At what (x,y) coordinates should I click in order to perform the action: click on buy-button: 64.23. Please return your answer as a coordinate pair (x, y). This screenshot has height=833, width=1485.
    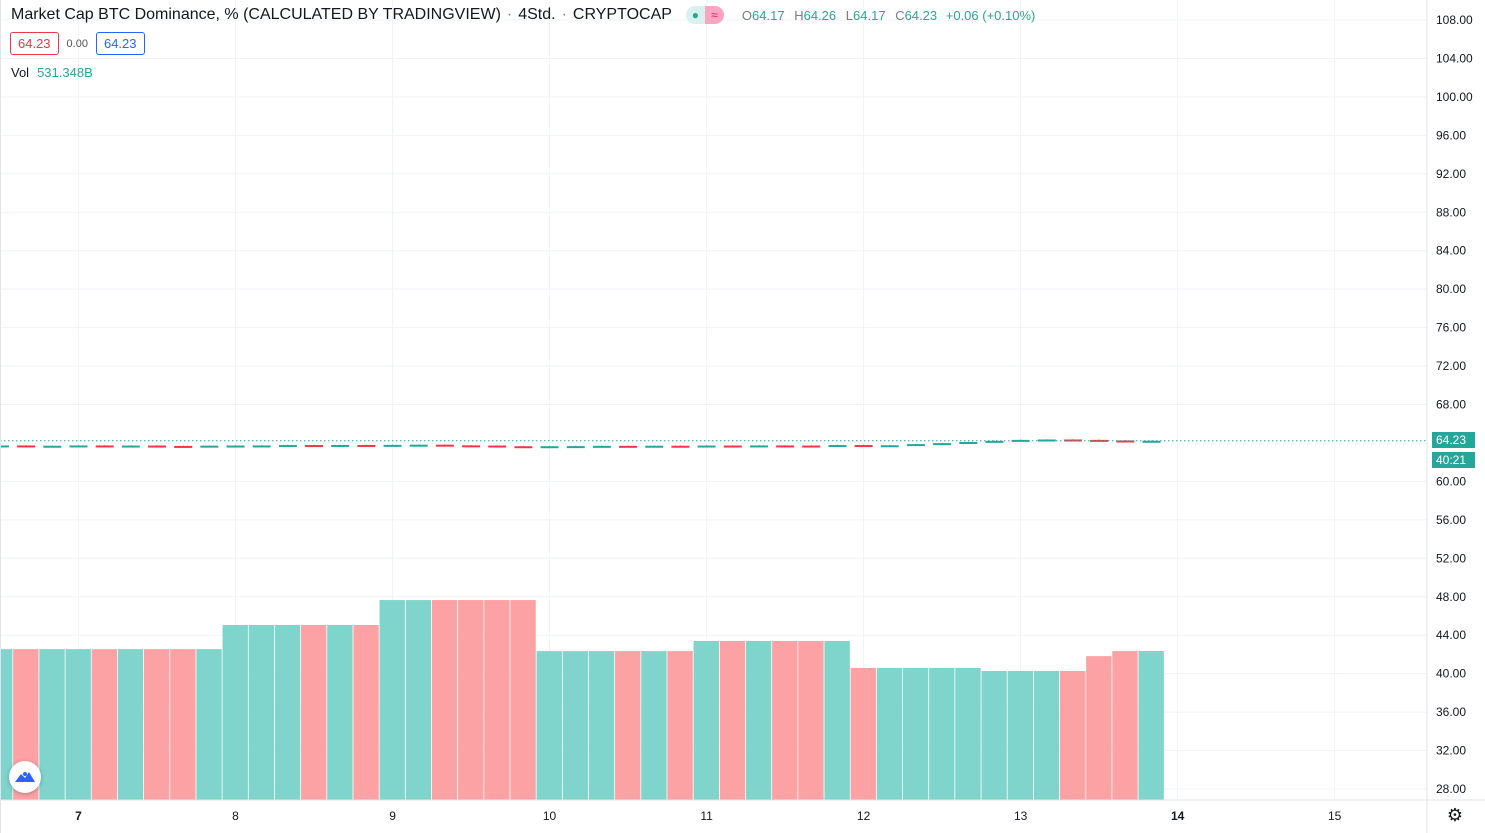
    Looking at the image, I should click on (120, 43).